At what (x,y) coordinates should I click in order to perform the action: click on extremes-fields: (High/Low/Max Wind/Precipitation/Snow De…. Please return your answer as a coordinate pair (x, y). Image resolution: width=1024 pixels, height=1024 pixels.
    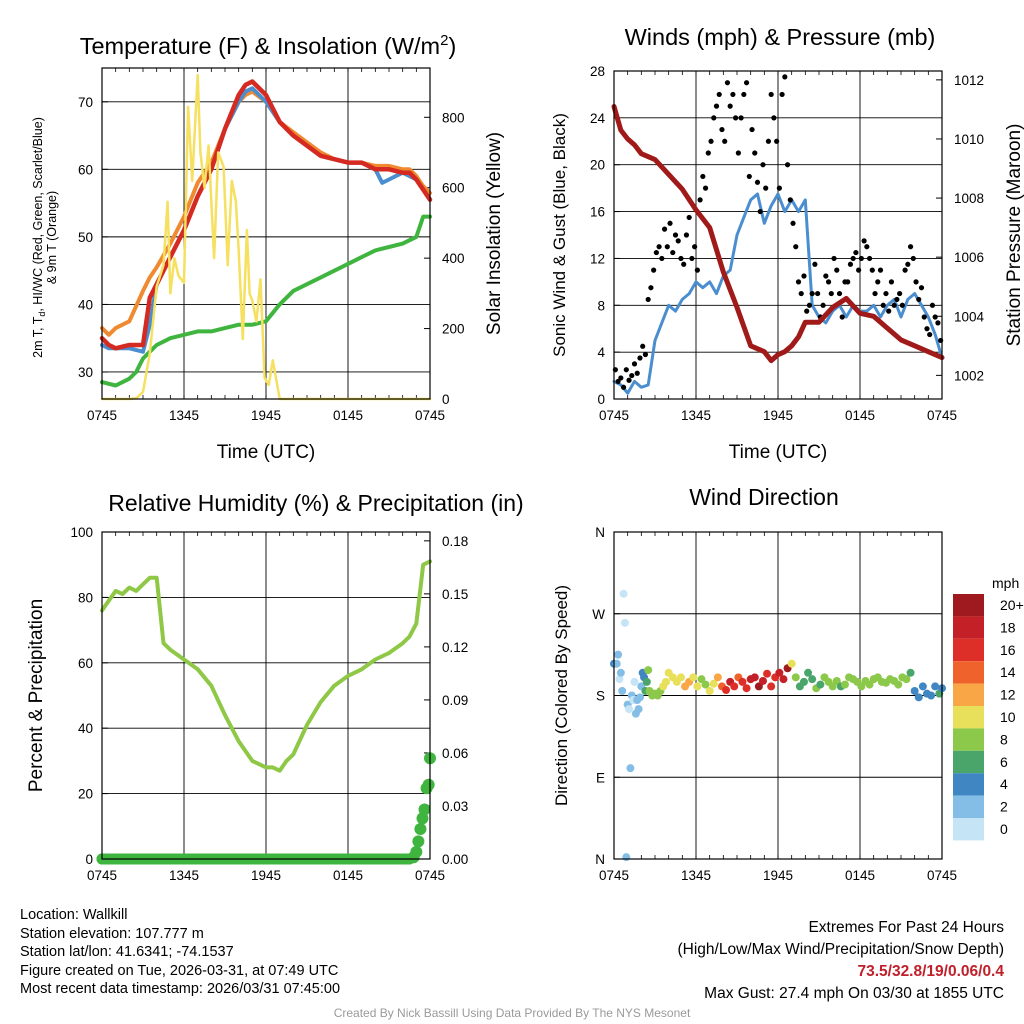
    Looking at the image, I should click on (841, 949).